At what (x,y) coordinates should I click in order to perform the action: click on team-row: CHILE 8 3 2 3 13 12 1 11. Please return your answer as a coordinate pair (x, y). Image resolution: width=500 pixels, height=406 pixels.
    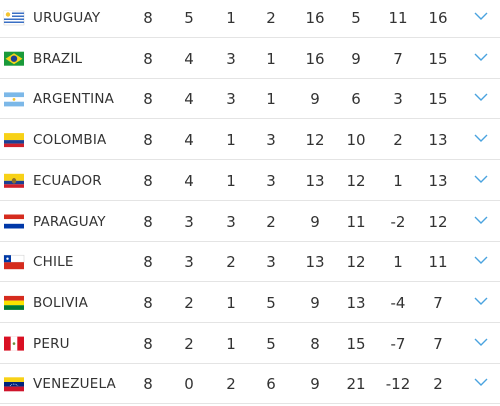
    Looking at the image, I should click on (250, 262).